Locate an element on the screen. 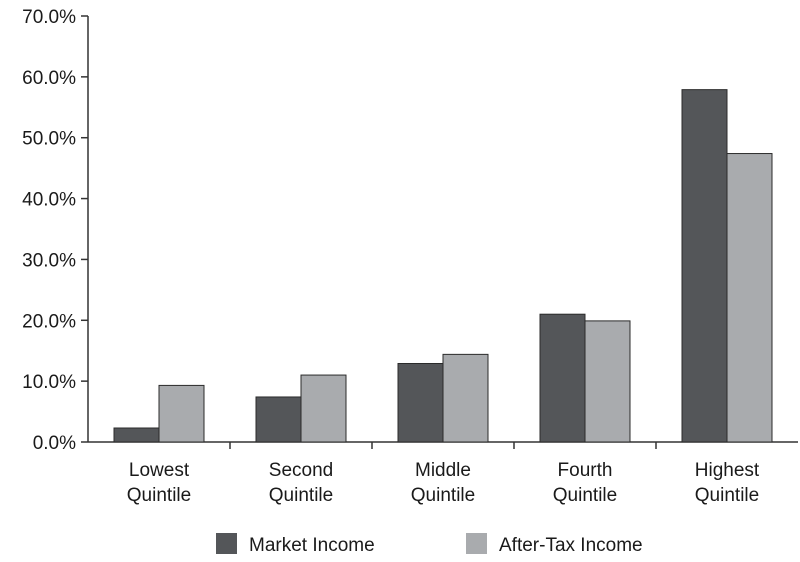  y-tick-label: 20.0% is located at coordinates (49, 321).